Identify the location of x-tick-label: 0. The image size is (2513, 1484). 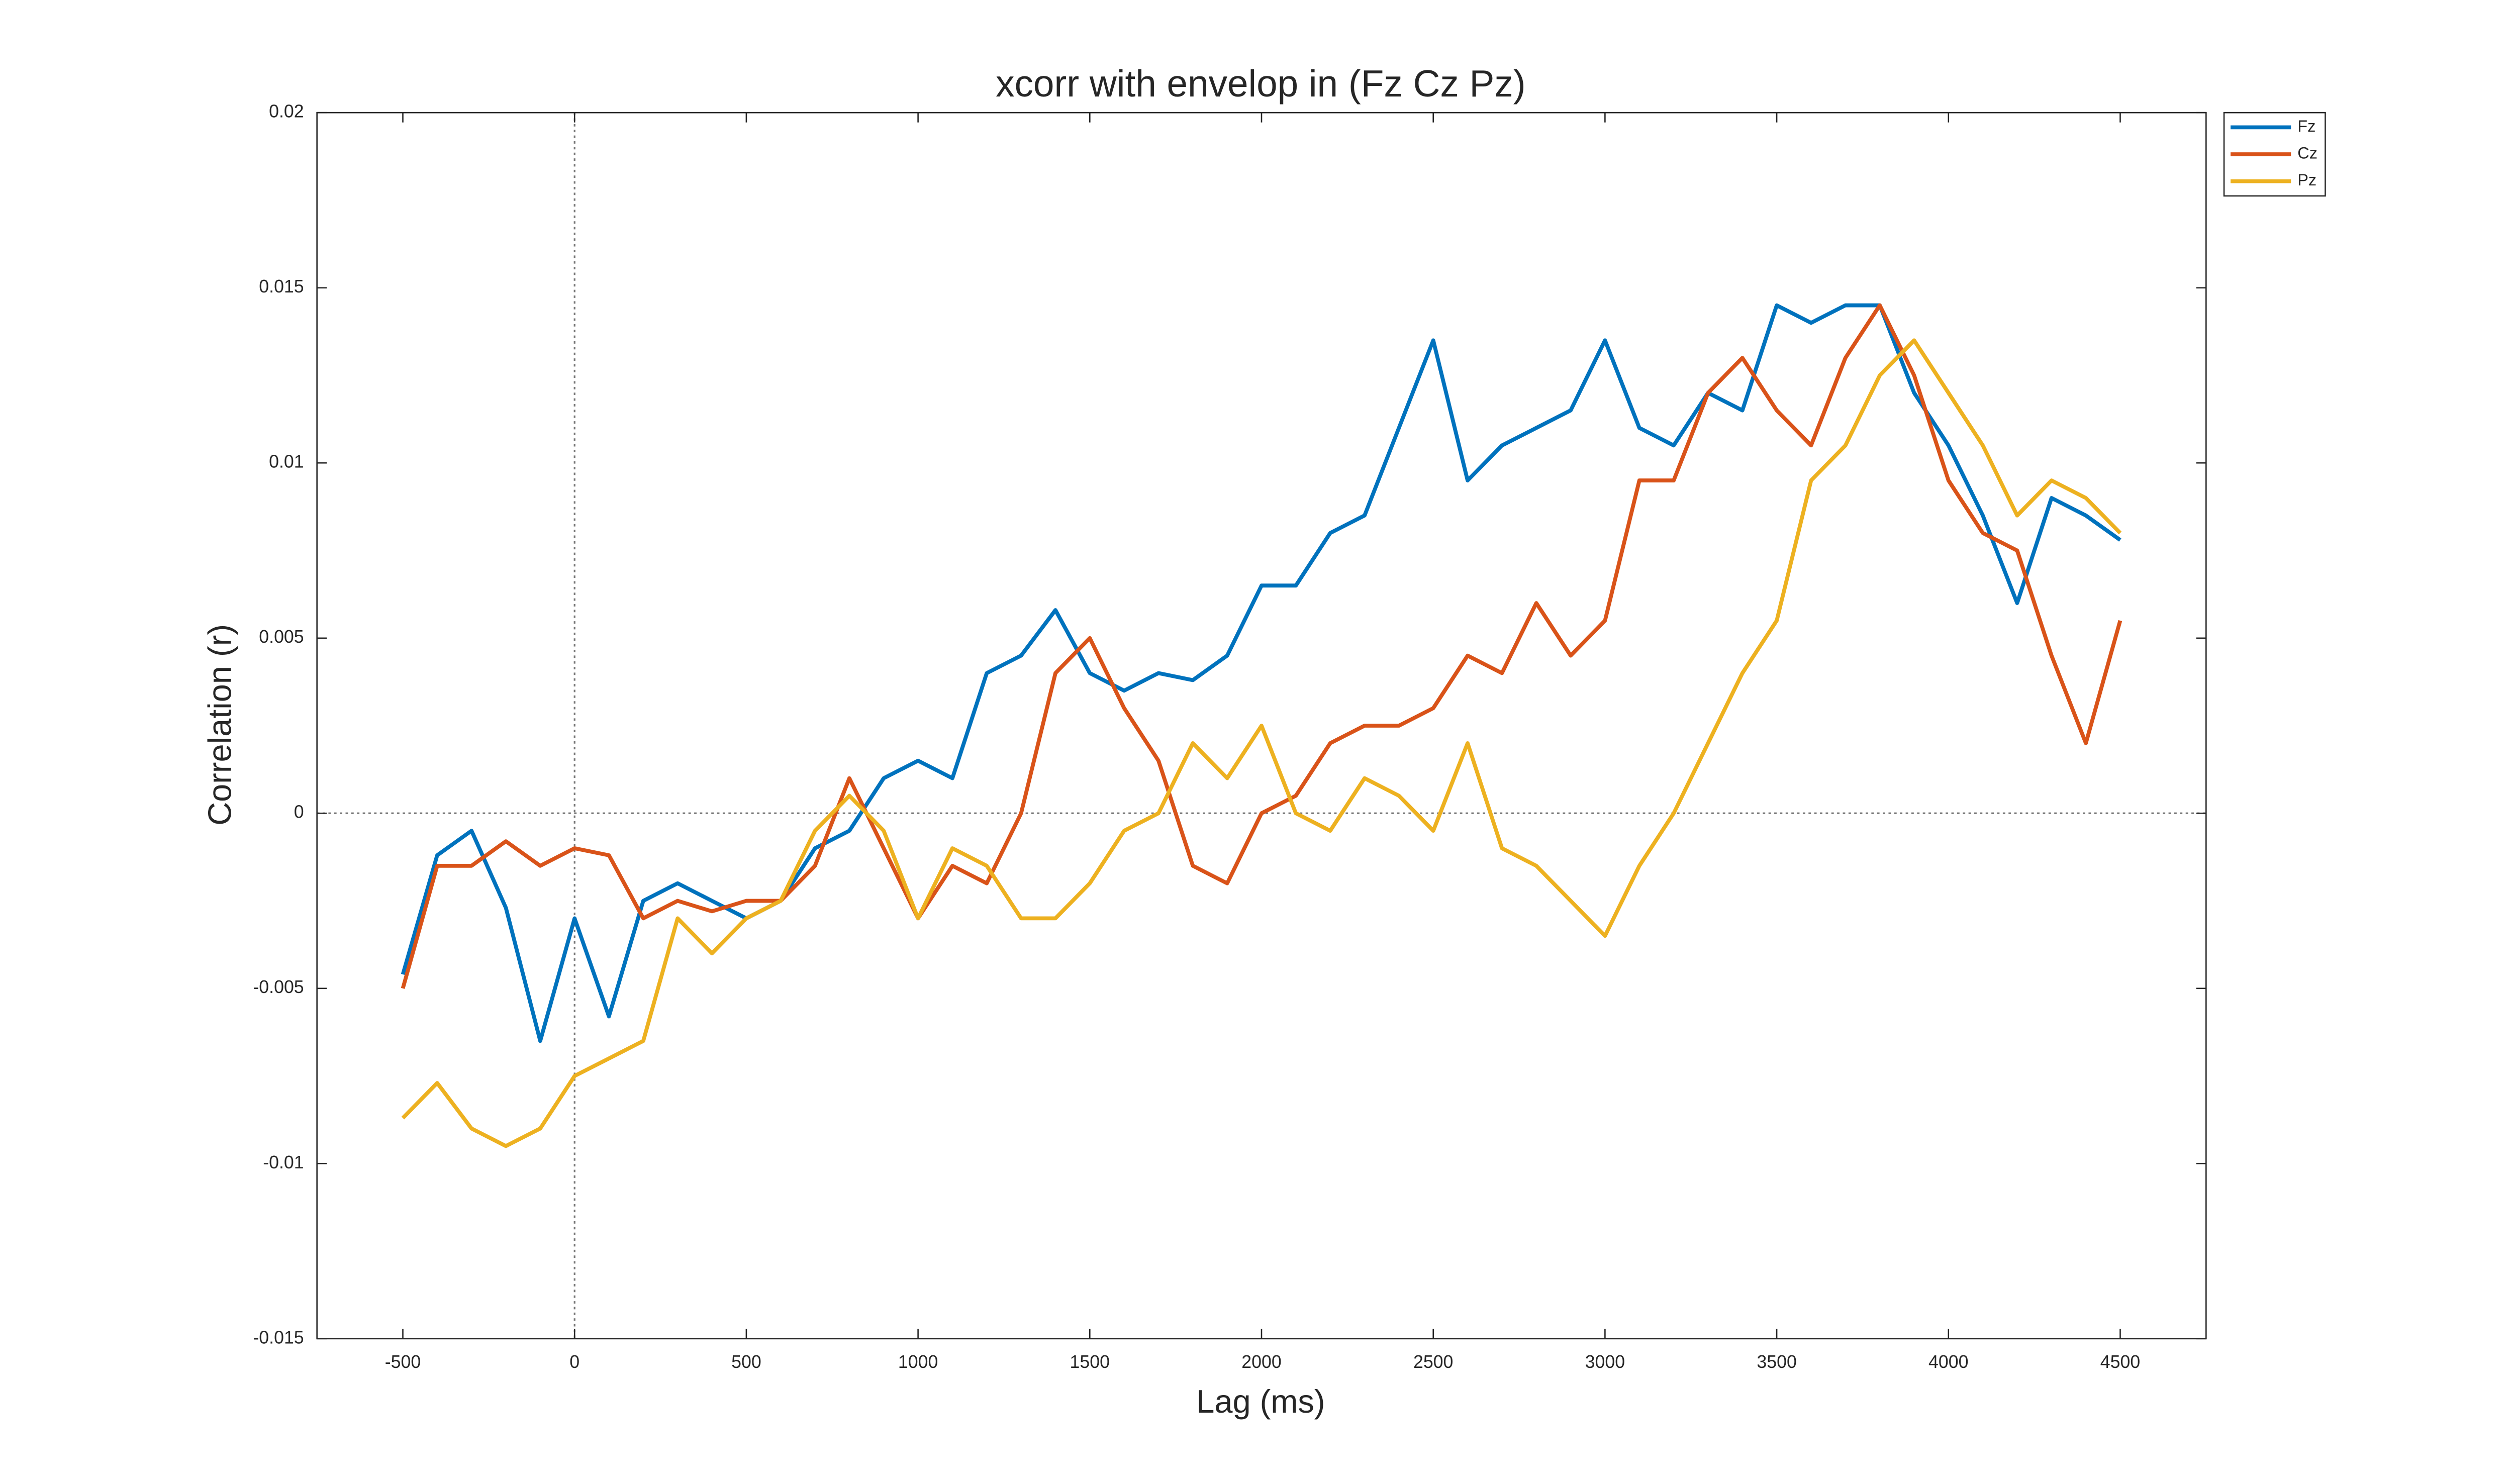
(574, 1362).